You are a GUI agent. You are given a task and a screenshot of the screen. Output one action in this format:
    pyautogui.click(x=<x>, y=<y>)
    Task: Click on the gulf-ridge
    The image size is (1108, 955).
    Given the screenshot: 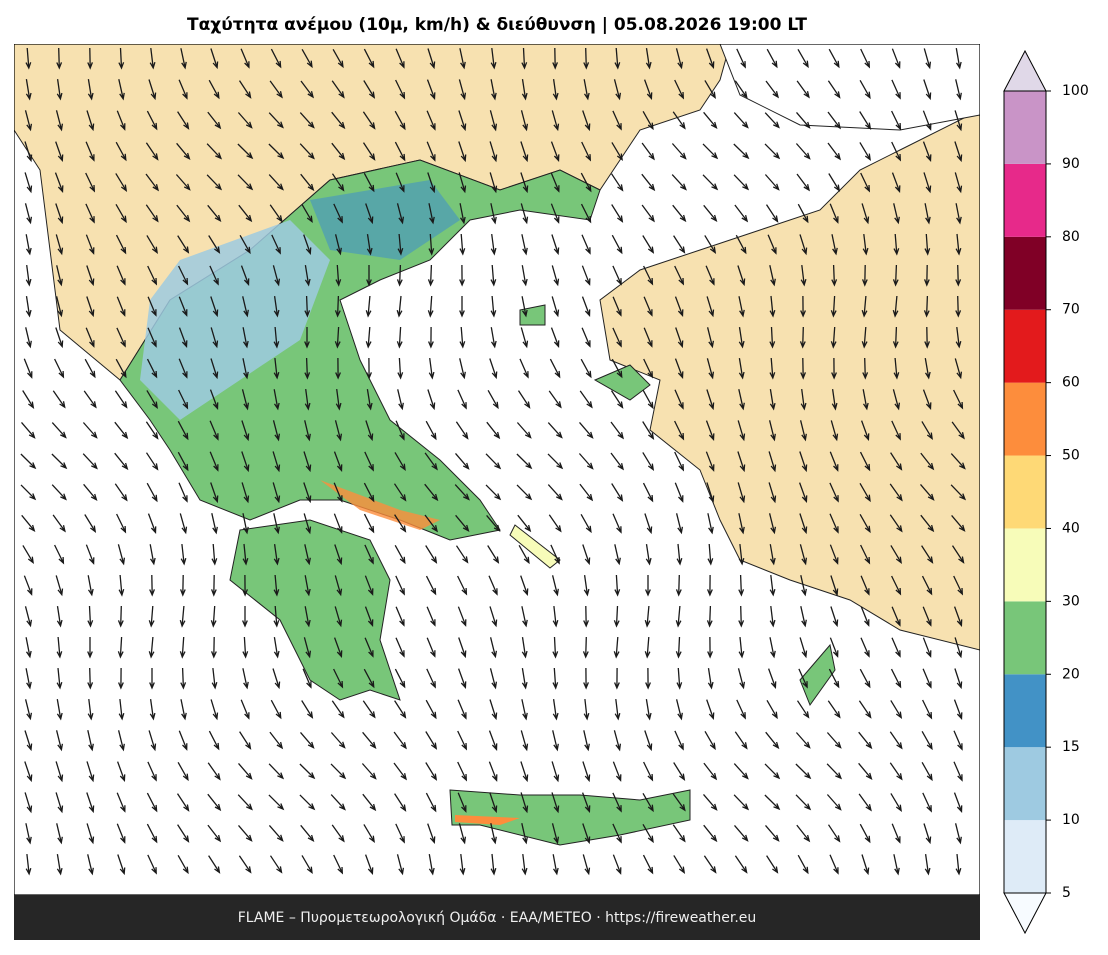 What is the action you would take?
    pyautogui.click(x=380, y=505)
    